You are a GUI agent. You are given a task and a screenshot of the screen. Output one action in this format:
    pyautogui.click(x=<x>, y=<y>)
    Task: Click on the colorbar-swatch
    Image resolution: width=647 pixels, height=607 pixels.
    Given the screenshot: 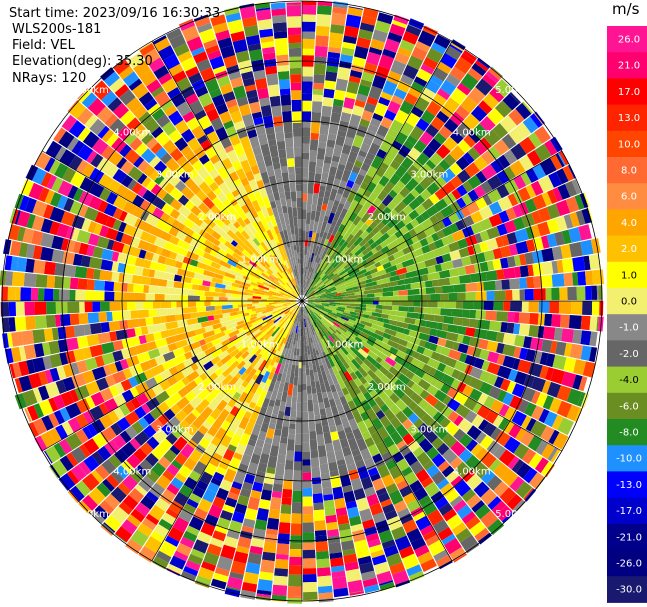 What is the action you would take?
    pyautogui.click(x=627, y=380)
    